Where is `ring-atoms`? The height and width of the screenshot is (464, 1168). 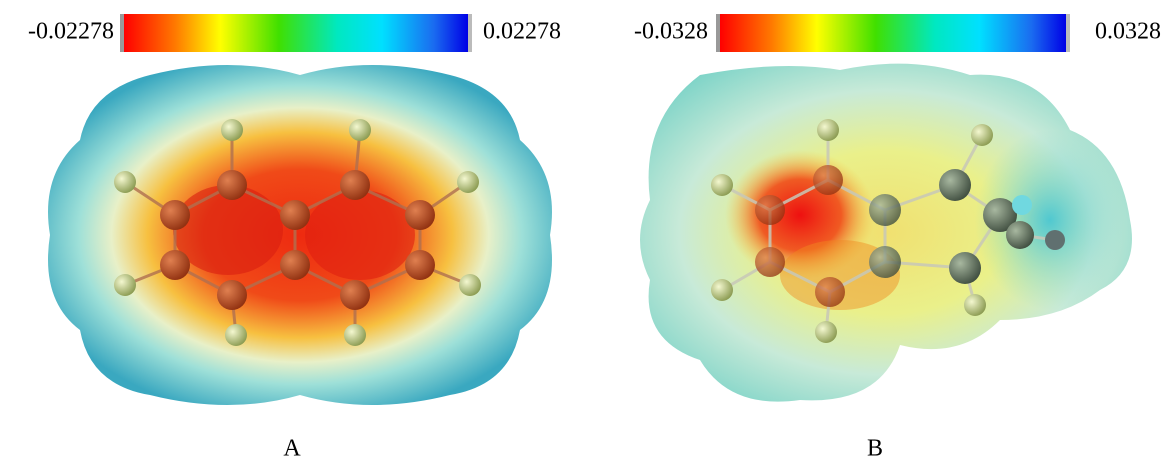
ring-atoms is located at coordinates (951, 226).